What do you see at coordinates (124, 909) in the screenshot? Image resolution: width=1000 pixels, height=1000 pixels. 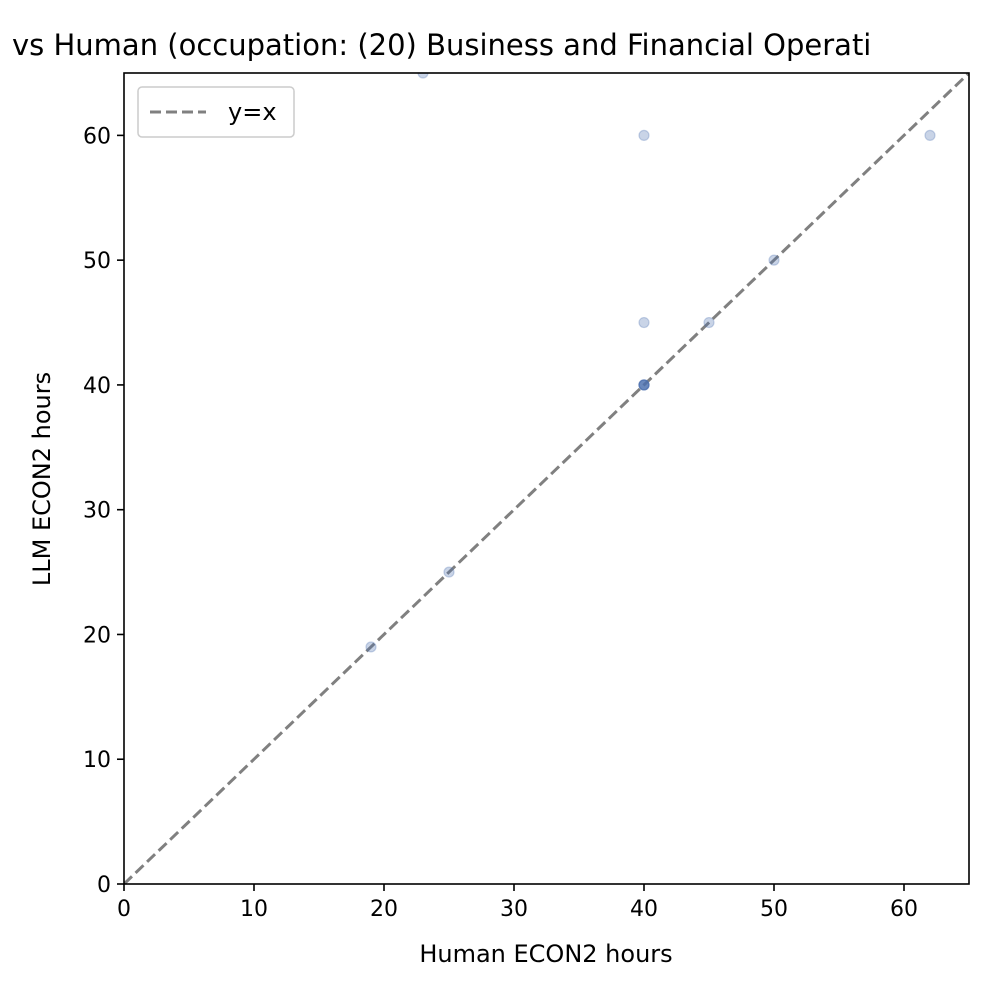 I see `x-tick-label: 0` at bounding box center [124, 909].